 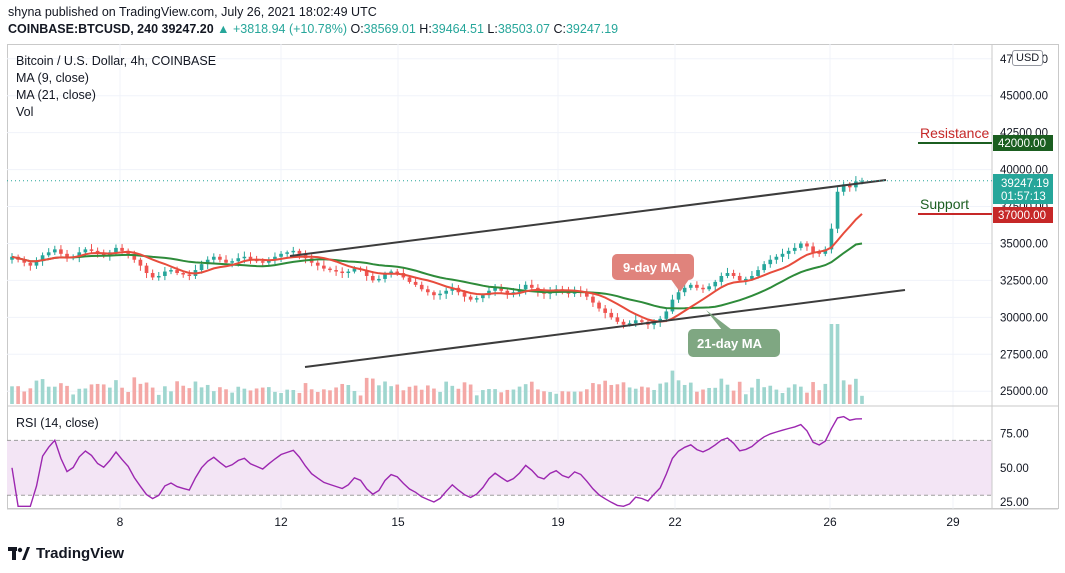 What do you see at coordinates (1028, 58) in the screenshot?
I see `currency-button: USD` at bounding box center [1028, 58].